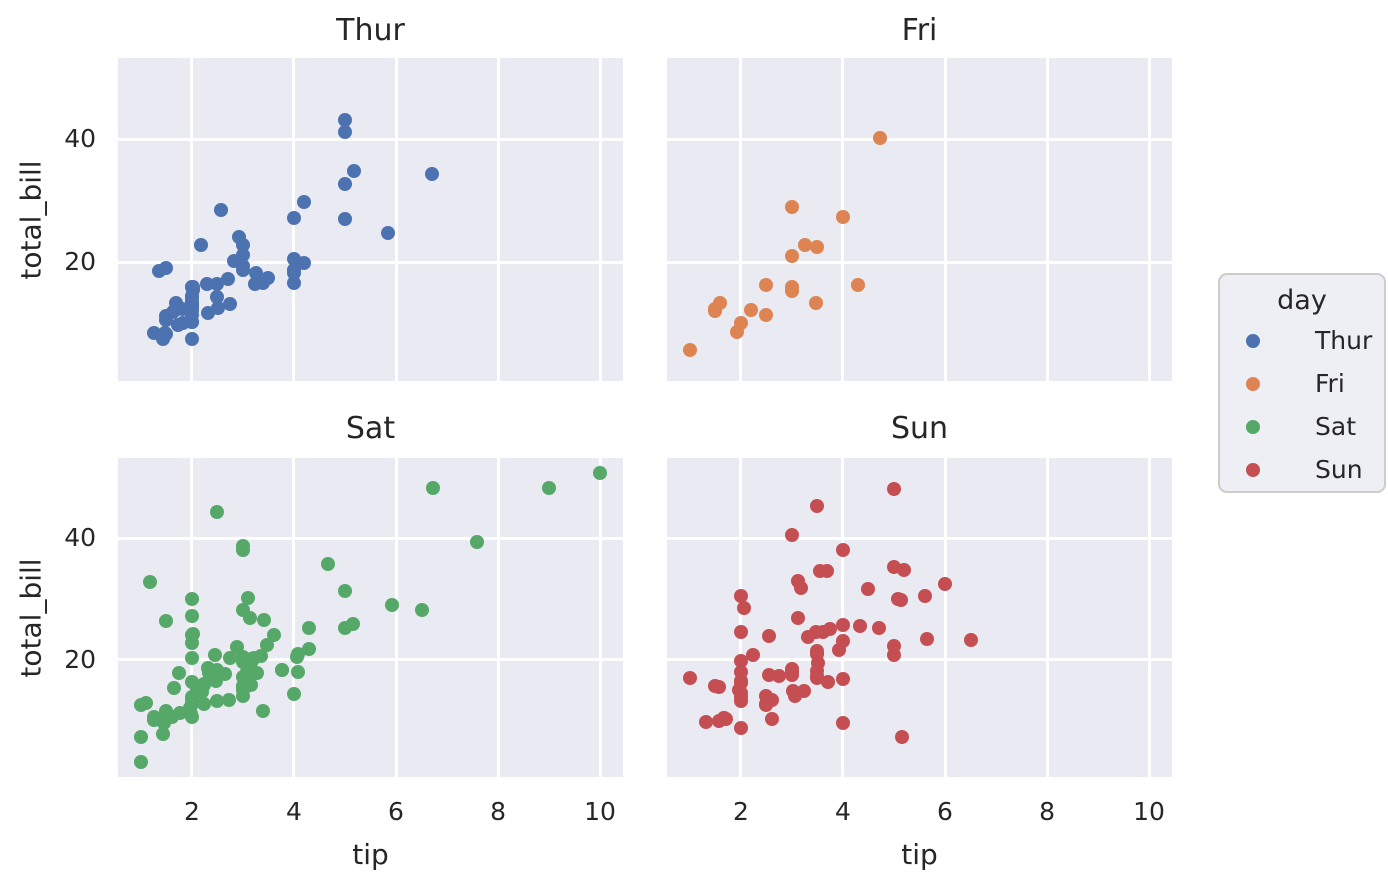 The image size is (1388, 890). I want to click on legend-entries: Thur Fri Sat Sun, so click(1302, 405).